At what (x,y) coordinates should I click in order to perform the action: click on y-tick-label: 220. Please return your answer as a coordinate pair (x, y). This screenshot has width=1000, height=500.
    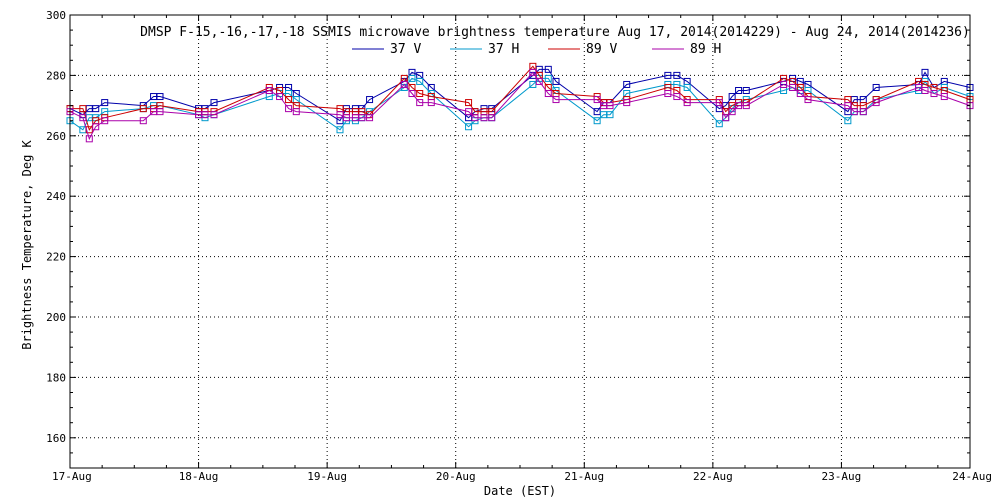
    Looking at the image, I should click on (56, 257).